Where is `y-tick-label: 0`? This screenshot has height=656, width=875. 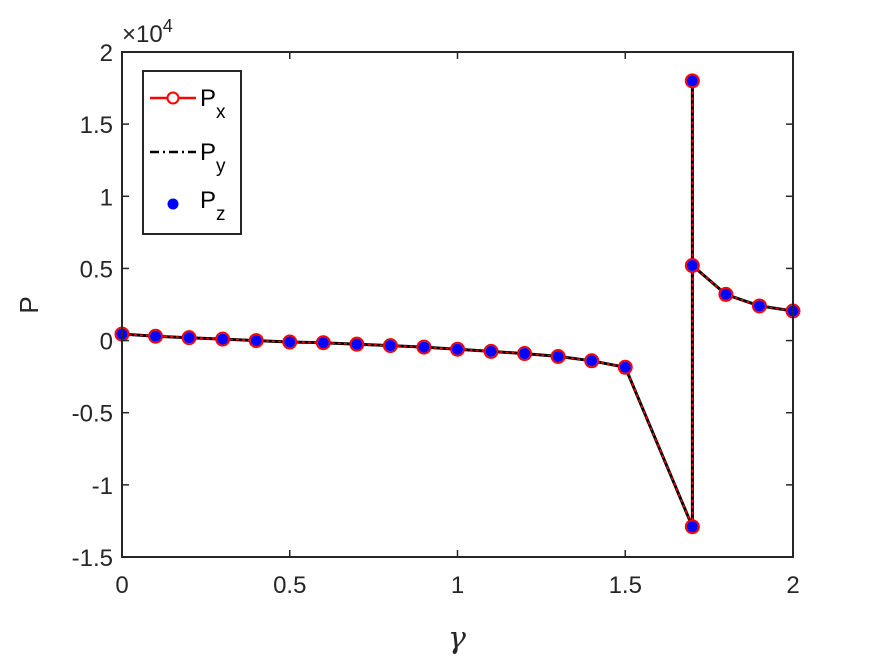
y-tick-label: 0 is located at coordinates (106, 342).